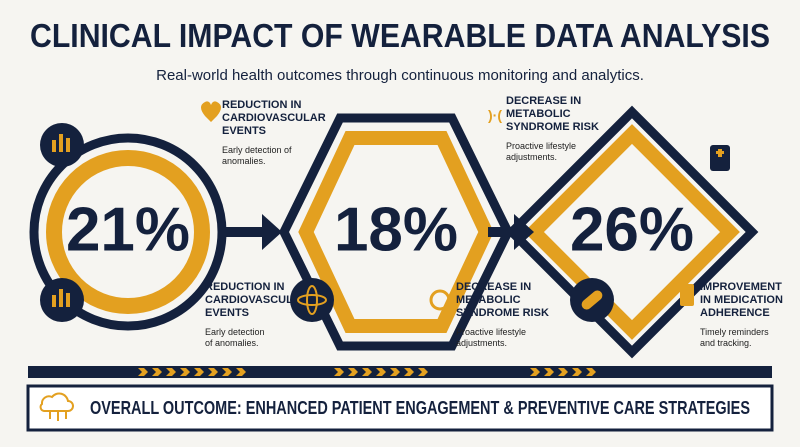 This screenshot has height=447, width=800. What do you see at coordinates (249, 300) in the screenshot?
I see `callout-title: CARDIOVASCUL` at bounding box center [249, 300].